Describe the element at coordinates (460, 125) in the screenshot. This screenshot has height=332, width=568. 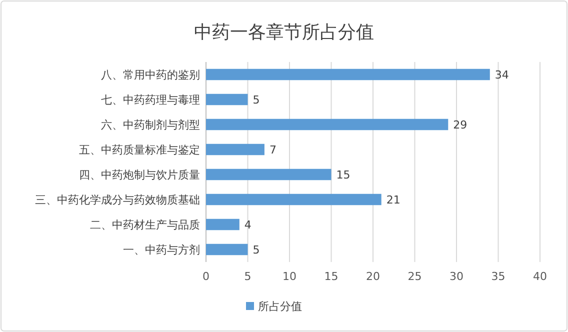
I see `data-label: 29` at that location.